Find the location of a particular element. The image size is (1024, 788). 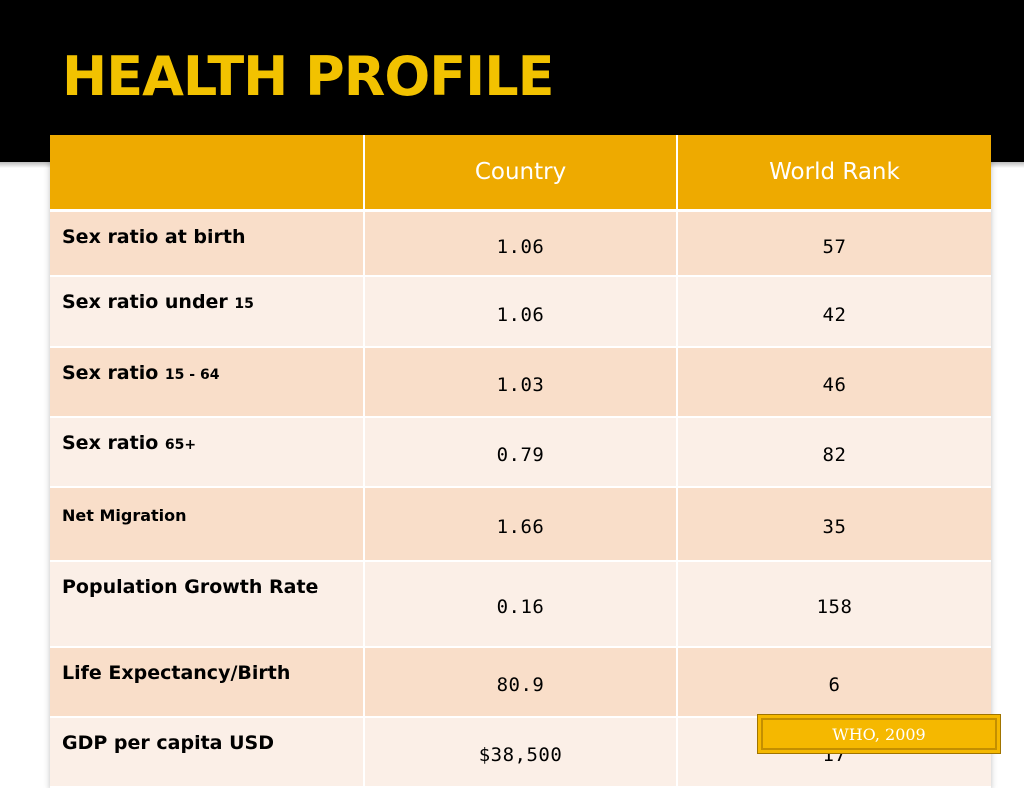

row-label: Sex ratio 65+ is located at coordinates (207, 452).